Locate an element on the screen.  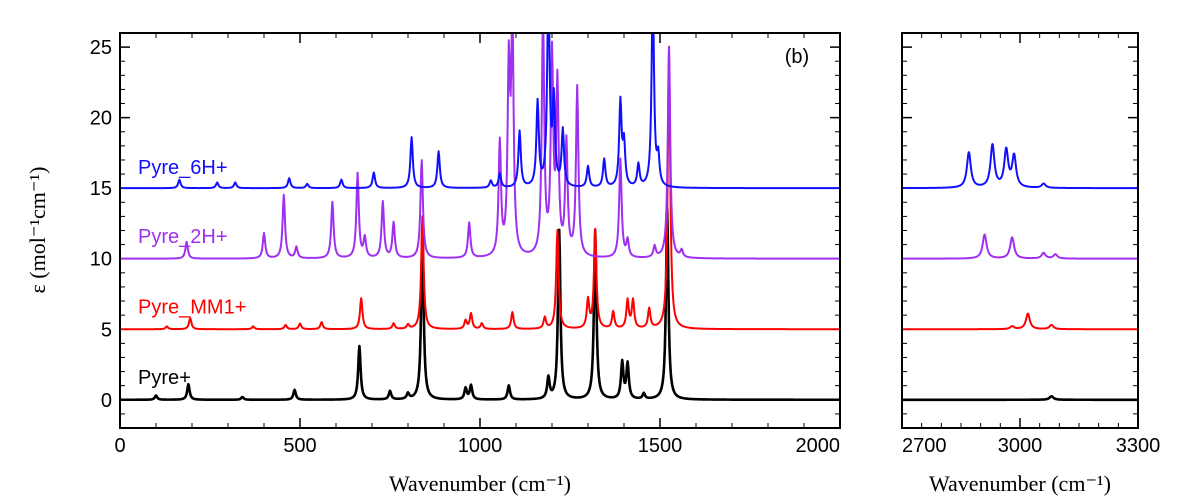
low-panel-x-axis-label: Wavenumber (cm⁻¹) is located at coordinates (480, 483).